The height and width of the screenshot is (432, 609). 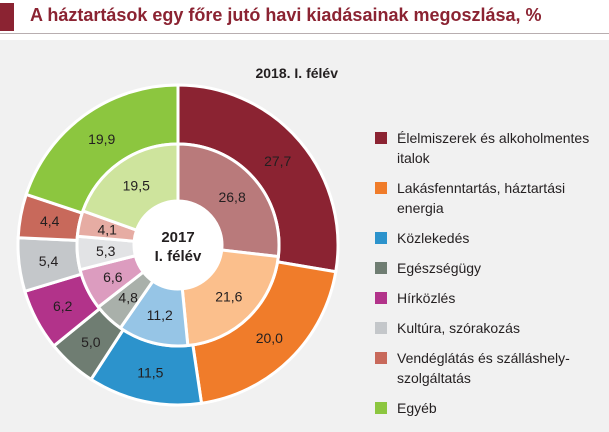 What do you see at coordinates (277, 161) in the screenshot?
I see `outer-label-cat-1: 27,7` at bounding box center [277, 161].